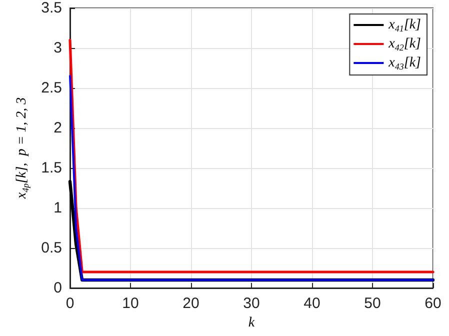  What do you see at coordinates (22, 148) in the screenshot?
I see `y-axis-title: x4p[k], p = 1, 2, 3` at bounding box center [22, 148].